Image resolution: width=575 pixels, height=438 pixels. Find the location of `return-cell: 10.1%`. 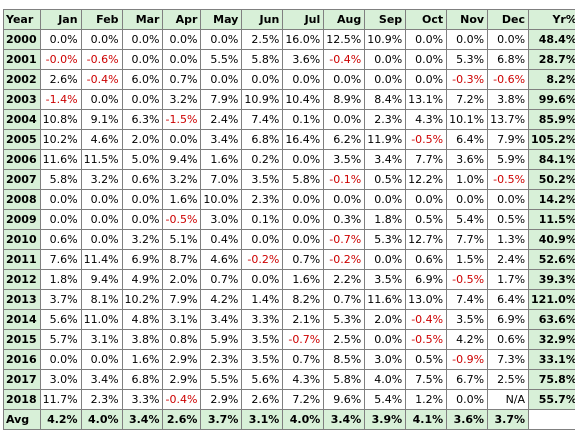

return-cell: 10.1% is located at coordinates (467, 119).